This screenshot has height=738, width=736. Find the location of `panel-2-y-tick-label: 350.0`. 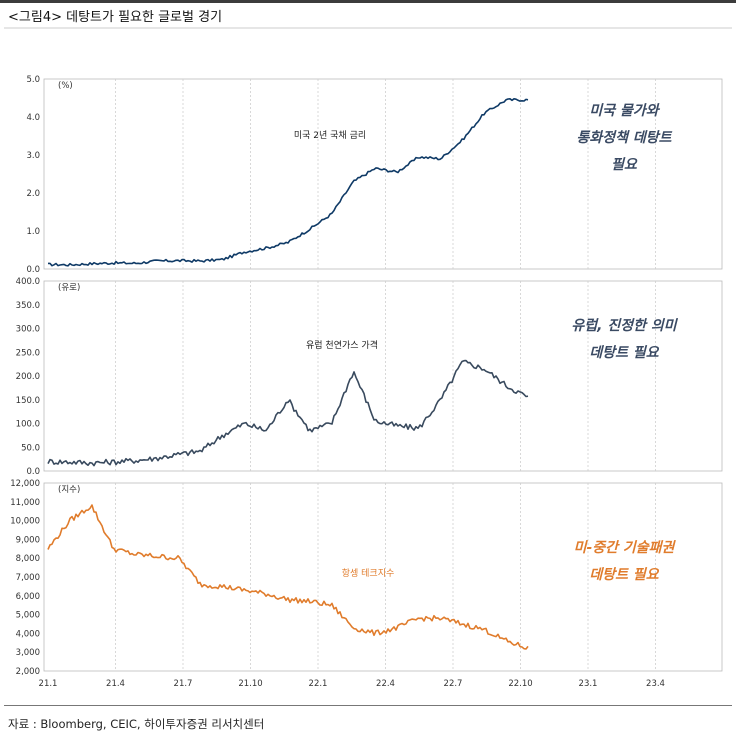

panel-2-y-tick-label: 350.0 is located at coordinates (28, 306).